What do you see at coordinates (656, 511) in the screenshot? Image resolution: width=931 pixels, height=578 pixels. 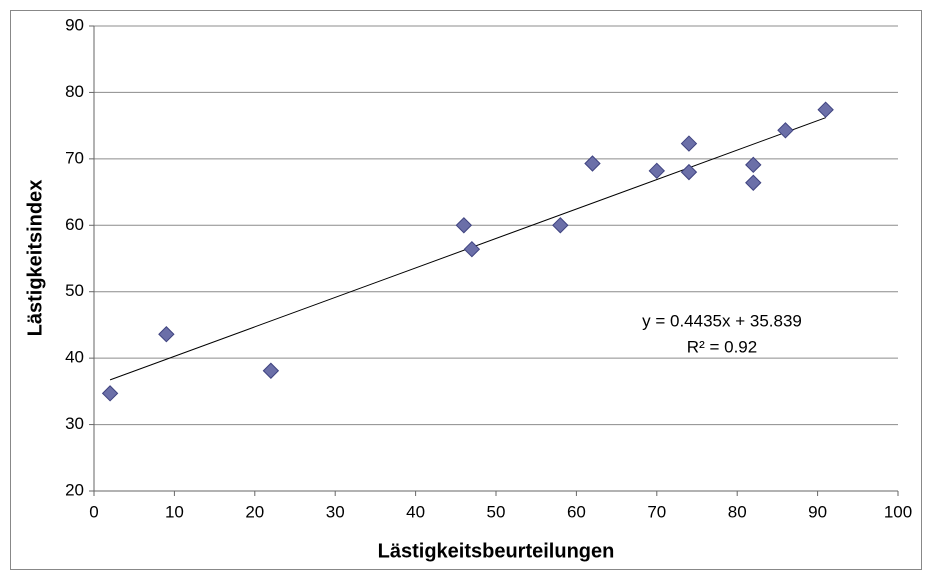 I see `x-tick-label: 70` at bounding box center [656, 511].